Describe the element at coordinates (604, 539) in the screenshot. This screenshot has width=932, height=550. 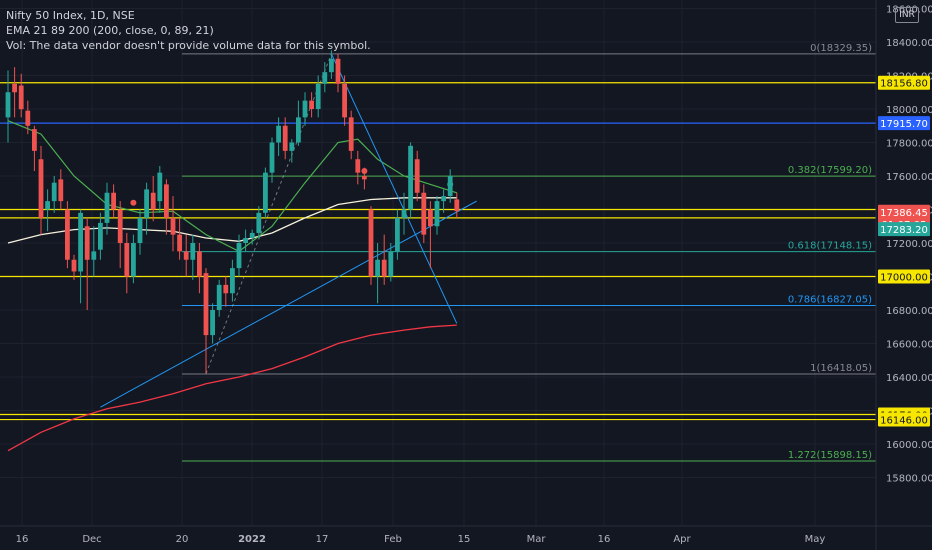
I see `time-tick-label: 16` at that location.